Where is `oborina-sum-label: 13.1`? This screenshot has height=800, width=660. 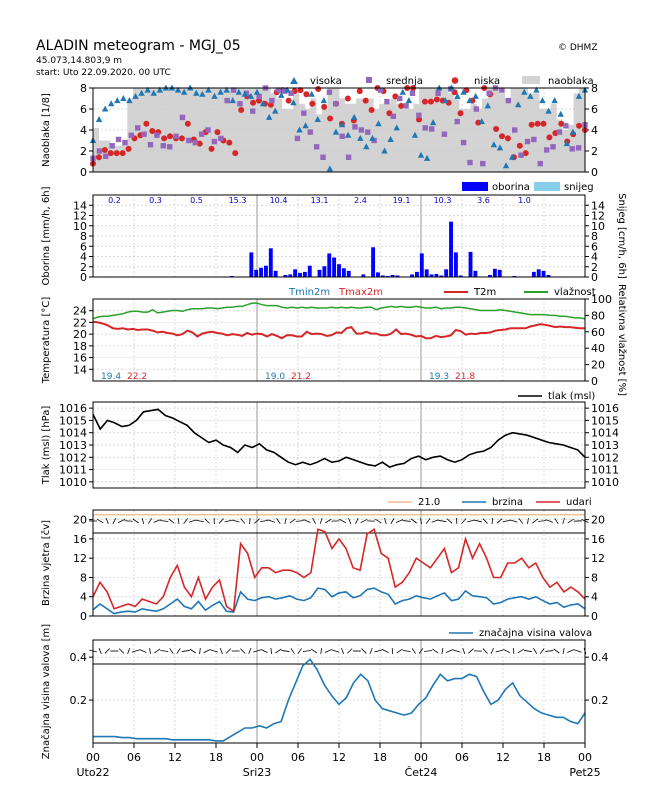 oborina-sum-label: 13.1 is located at coordinates (320, 200).